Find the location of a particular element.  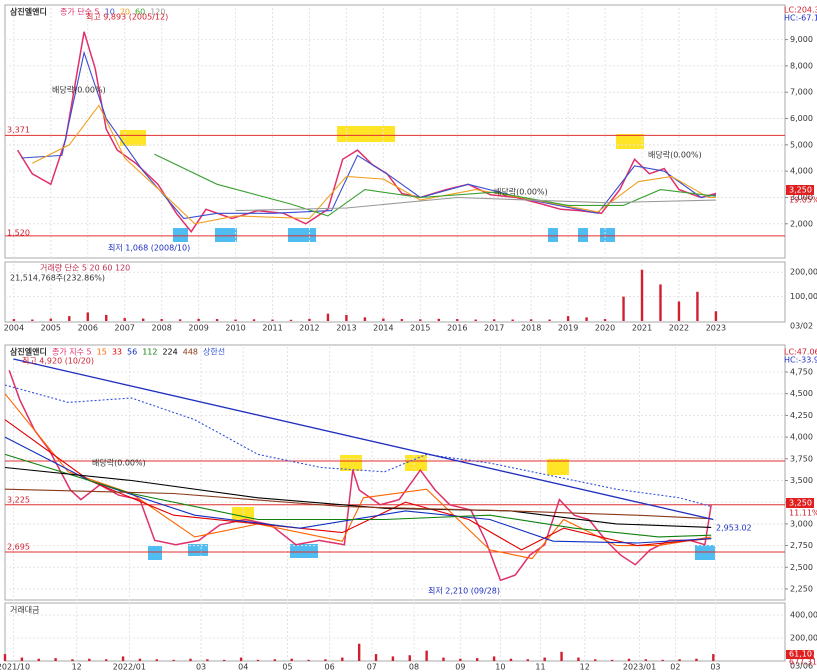

legend-entry: 종가 지수 5 is located at coordinates (72, 352).